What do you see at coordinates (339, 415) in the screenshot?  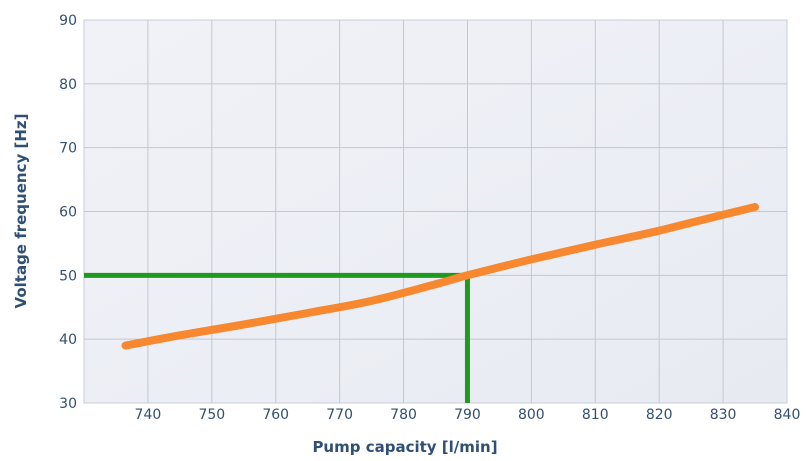 I see `x-tick-label: 770` at bounding box center [339, 415].